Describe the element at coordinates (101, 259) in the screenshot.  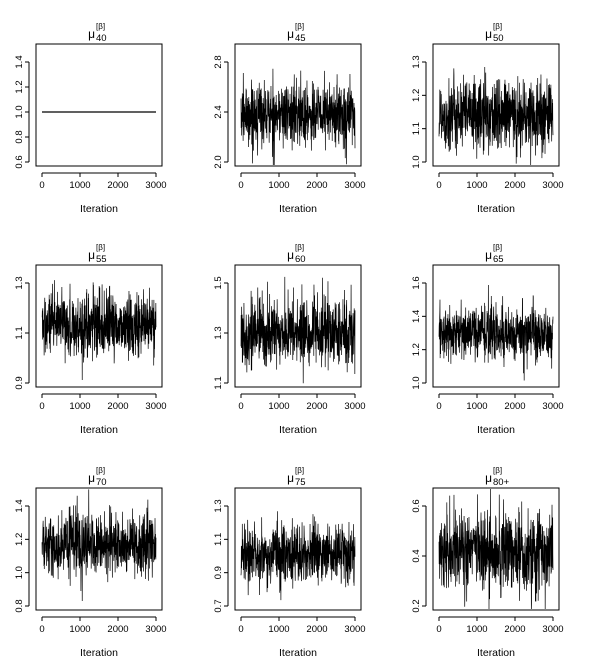
I see `panel-title-subscript: 55` at that location.